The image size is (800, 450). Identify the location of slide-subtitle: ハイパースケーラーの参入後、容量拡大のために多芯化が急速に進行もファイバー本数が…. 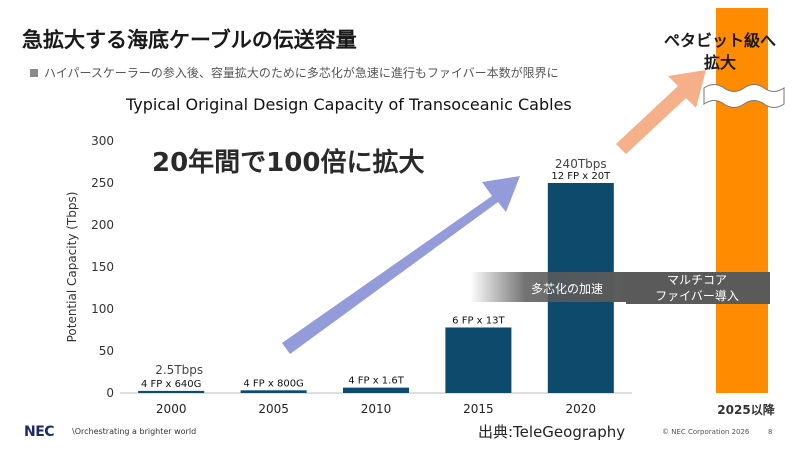
(294, 72).